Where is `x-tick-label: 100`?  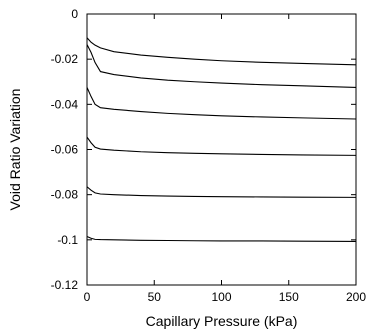 x-tick-label: 100 is located at coordinates (221, 297).